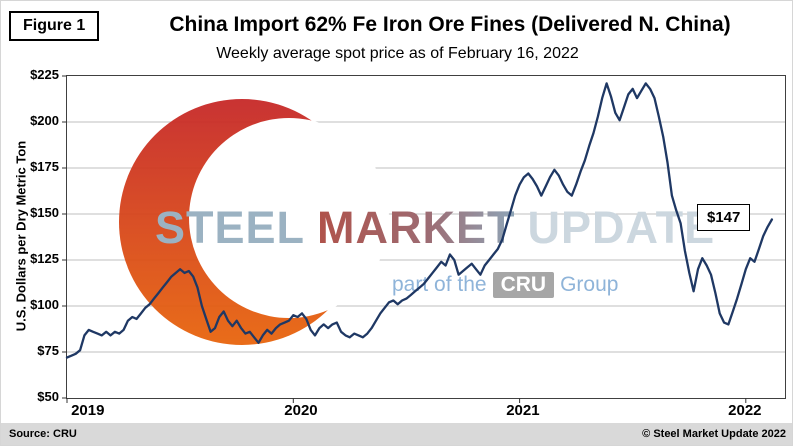  What do you see at coordinates (43, 434) in the screenshot?
I see `footer-source: Source: CRU` at bounding box center [43, 434].